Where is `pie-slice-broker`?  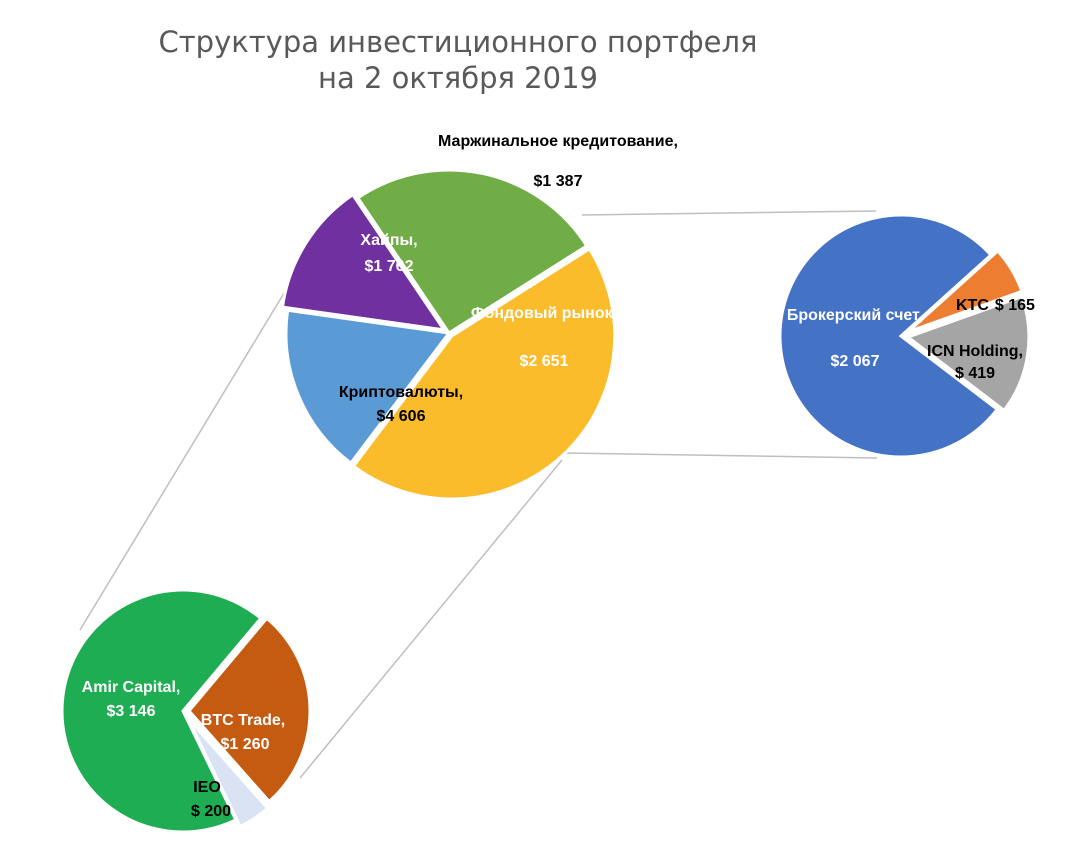 pie-slice-broker is located at coordinates (889, 336).